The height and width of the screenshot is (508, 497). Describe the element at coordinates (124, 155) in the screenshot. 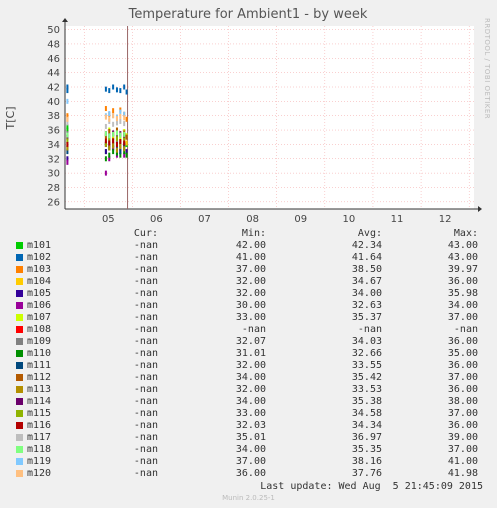

I see `data-point-m106` at that location.